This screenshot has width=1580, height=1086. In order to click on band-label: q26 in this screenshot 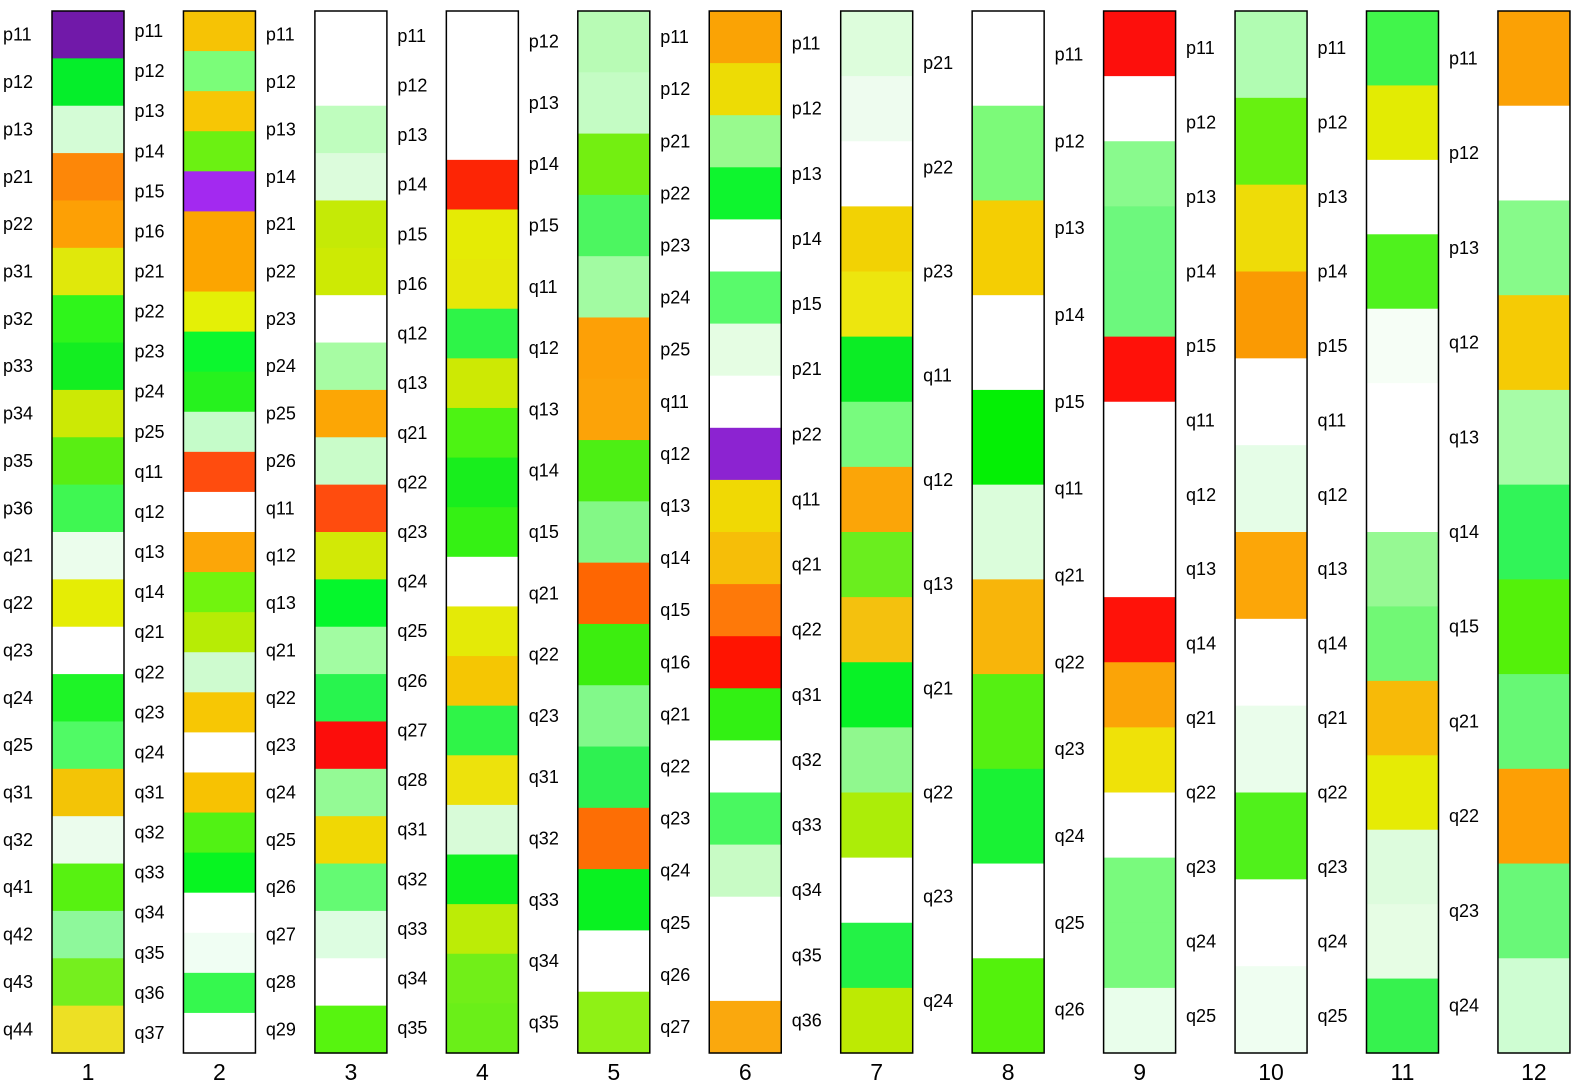, I will do `click(412, 681)`.